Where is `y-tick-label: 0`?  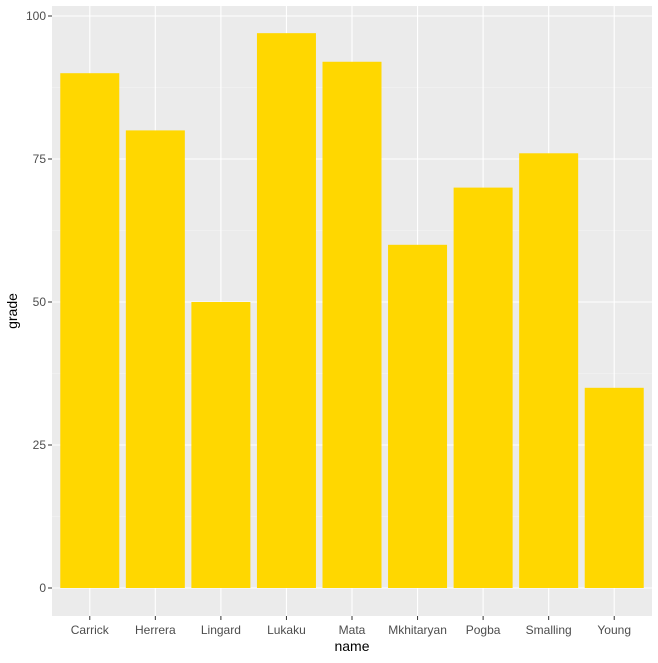 y-tick-label: 0 is located at coordinates (42, 588).